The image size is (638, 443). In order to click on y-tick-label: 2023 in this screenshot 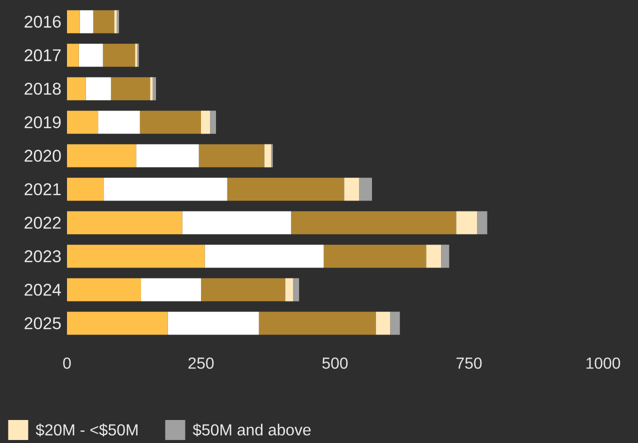, I will do `click(42, 256)`.